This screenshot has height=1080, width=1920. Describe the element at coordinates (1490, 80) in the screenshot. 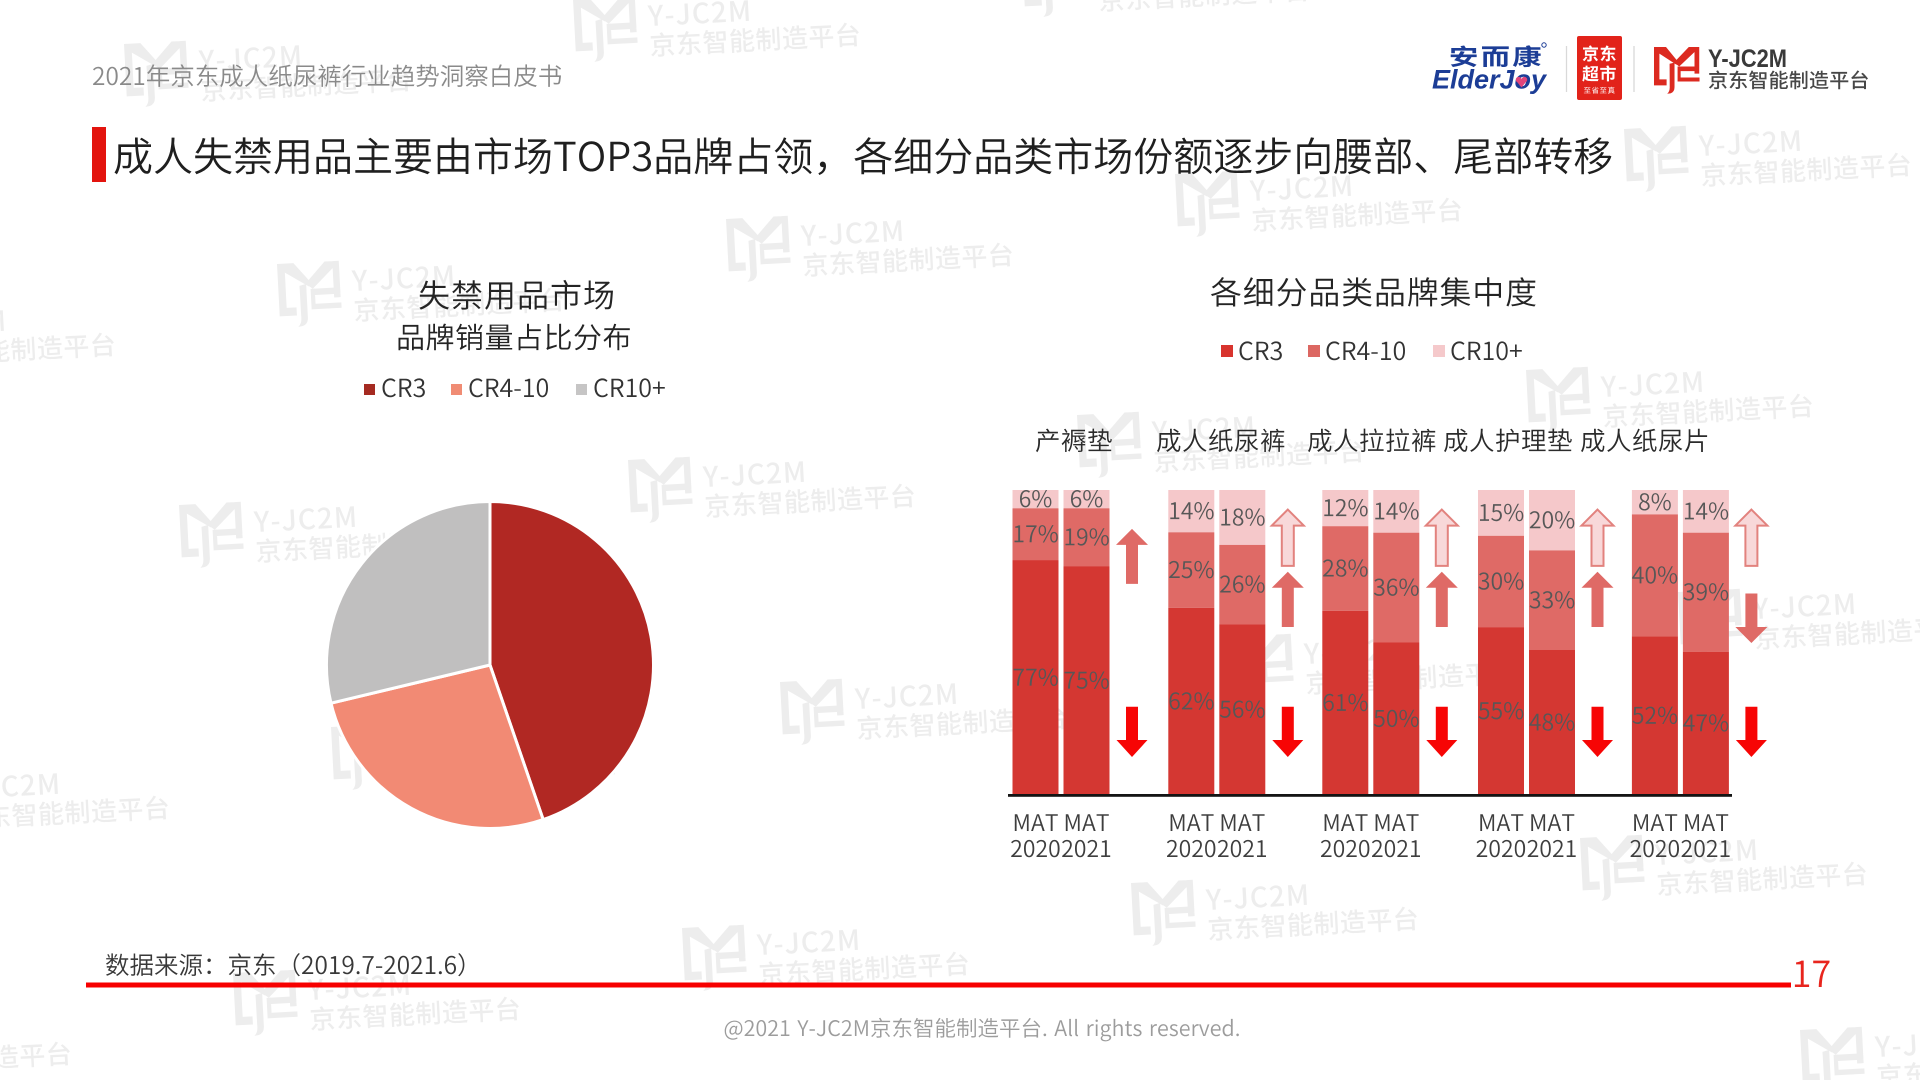

I see `svg-text: ElderJoy` at that location.